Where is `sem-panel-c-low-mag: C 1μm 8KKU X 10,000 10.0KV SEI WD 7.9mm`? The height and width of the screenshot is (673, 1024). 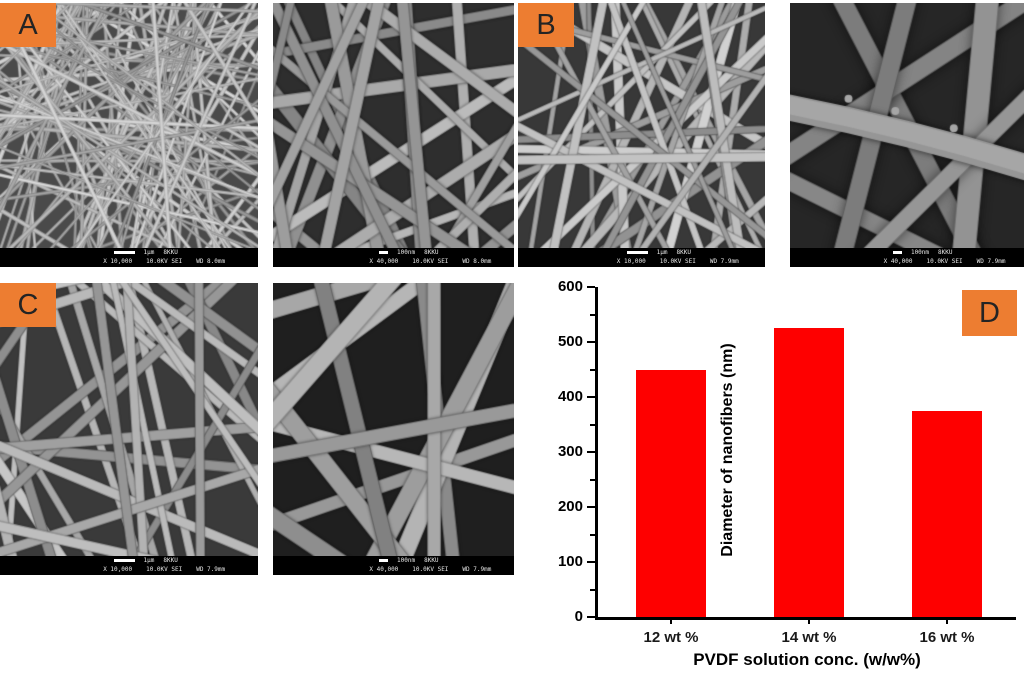 sem-panel-c-low-mag: C 1μm 8KKU X 10,000 10.0KV SEI WD 7.9mm is located at coordinates (129, 429).